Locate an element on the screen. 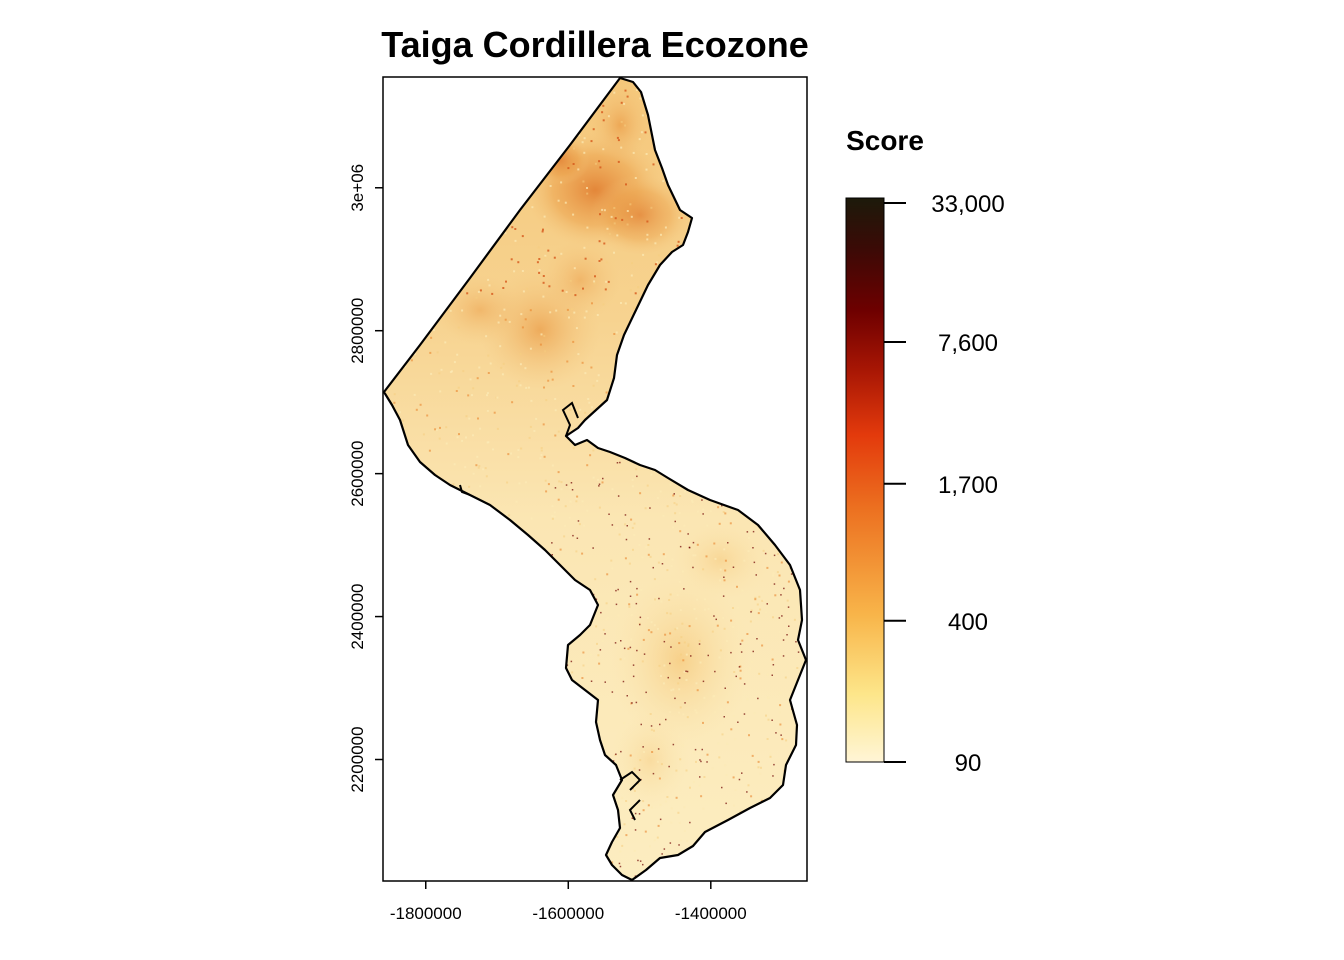 This screenshot has height=960, width=1344. y-axis: 2200000 2400000 2600000 2800000 3e+06 is located at coordinates (365, 478).